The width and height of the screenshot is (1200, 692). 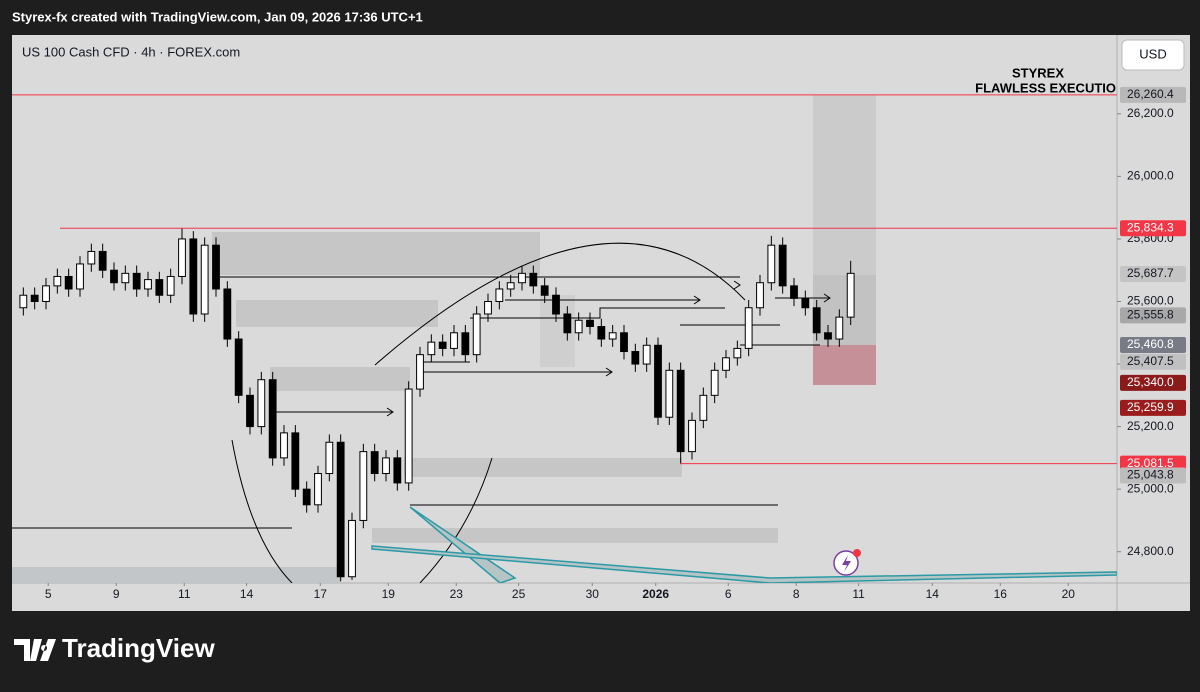 I want to click on x-tick-label: 2026, so click(x=655, y=594).